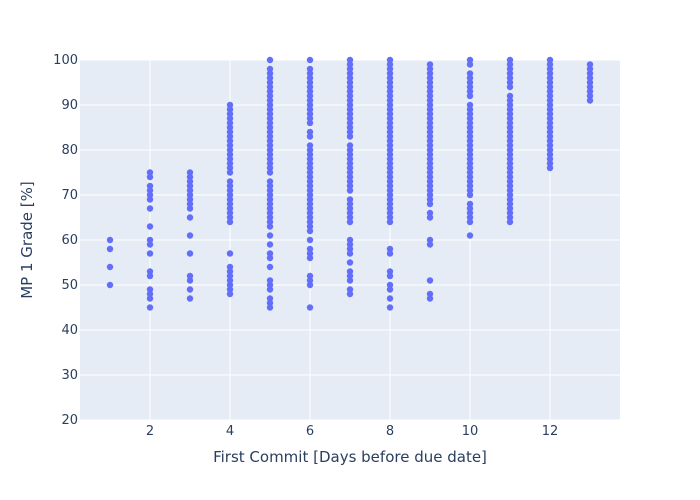 The height and width of the screenshot is (500, 700). I want to click on x-tick-label: 12, so click(550, 431).